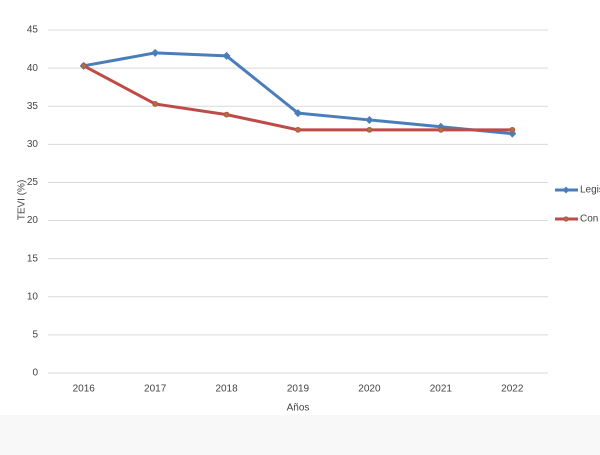 This screenshot has width=600, height=455. I want to click on y-tick-label: 45, so click(33, 30).